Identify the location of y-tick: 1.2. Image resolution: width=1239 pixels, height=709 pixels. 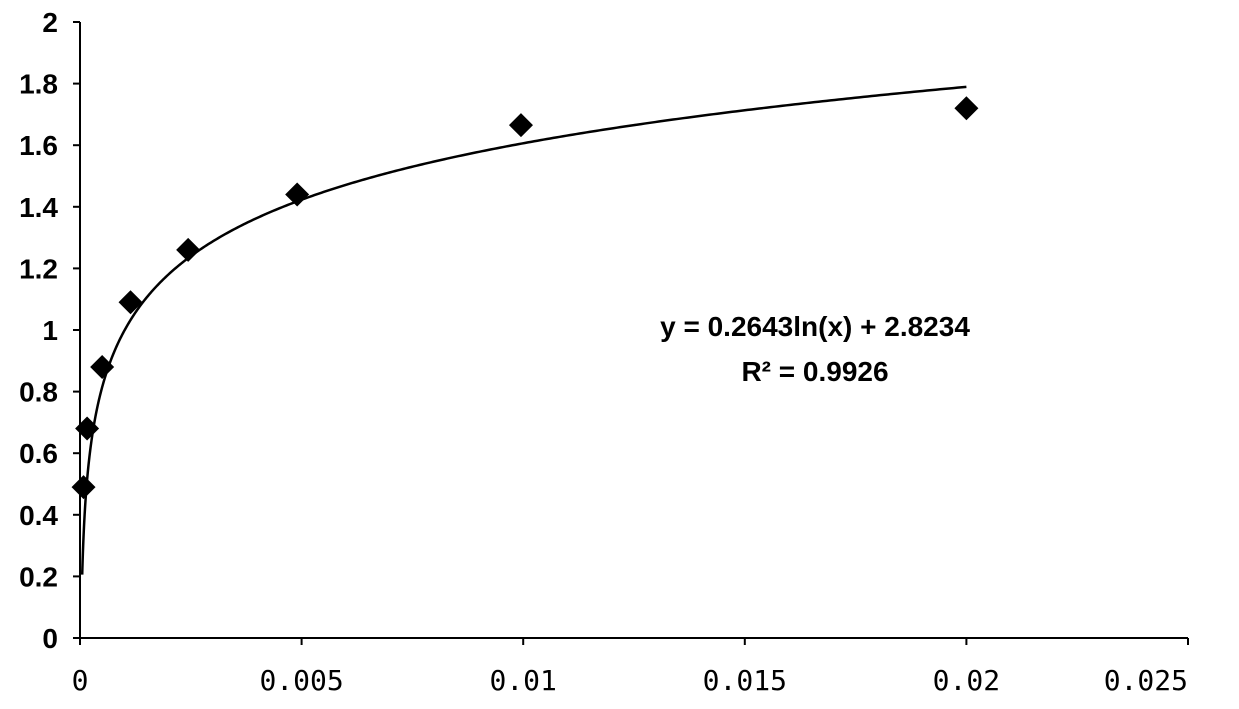
(49, 268).